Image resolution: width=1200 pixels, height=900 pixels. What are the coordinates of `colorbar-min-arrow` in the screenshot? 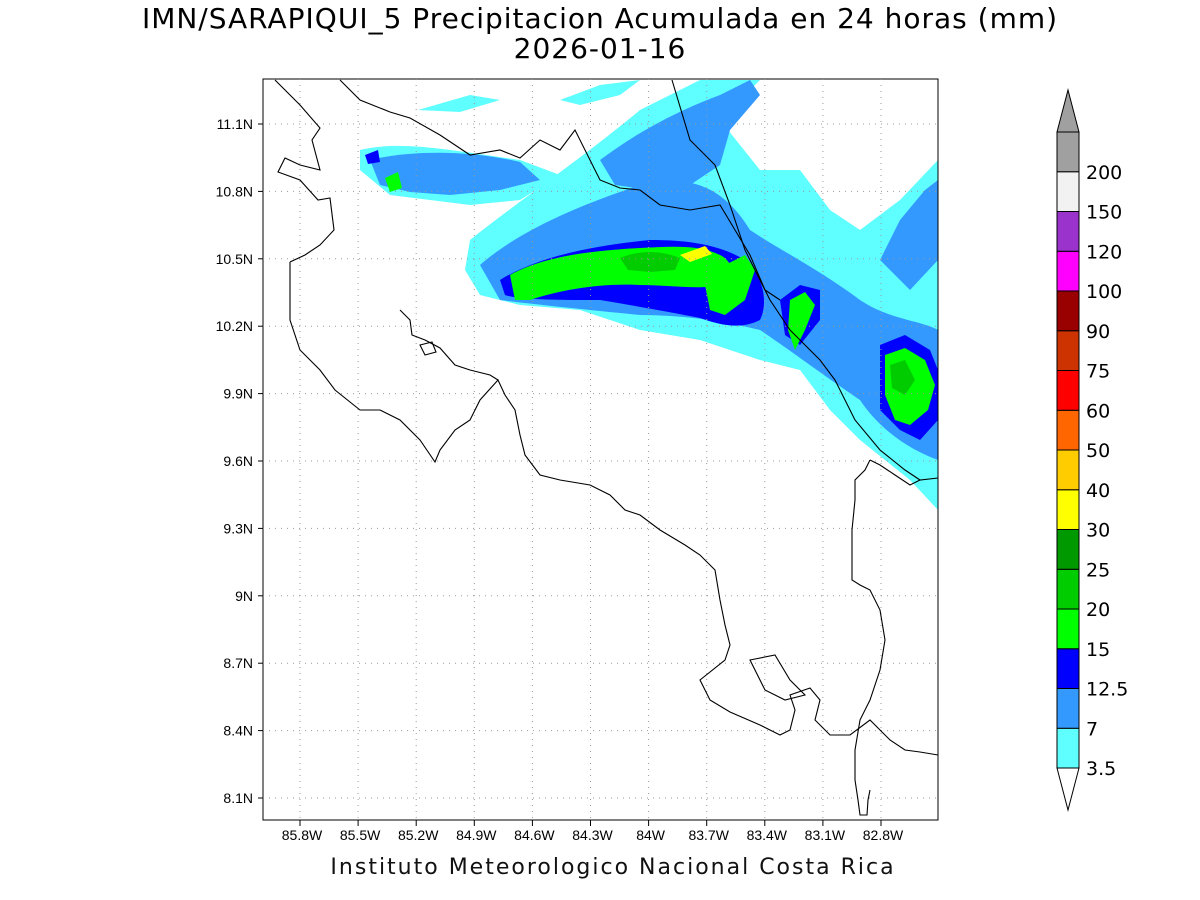 It's located at (1068, 789).